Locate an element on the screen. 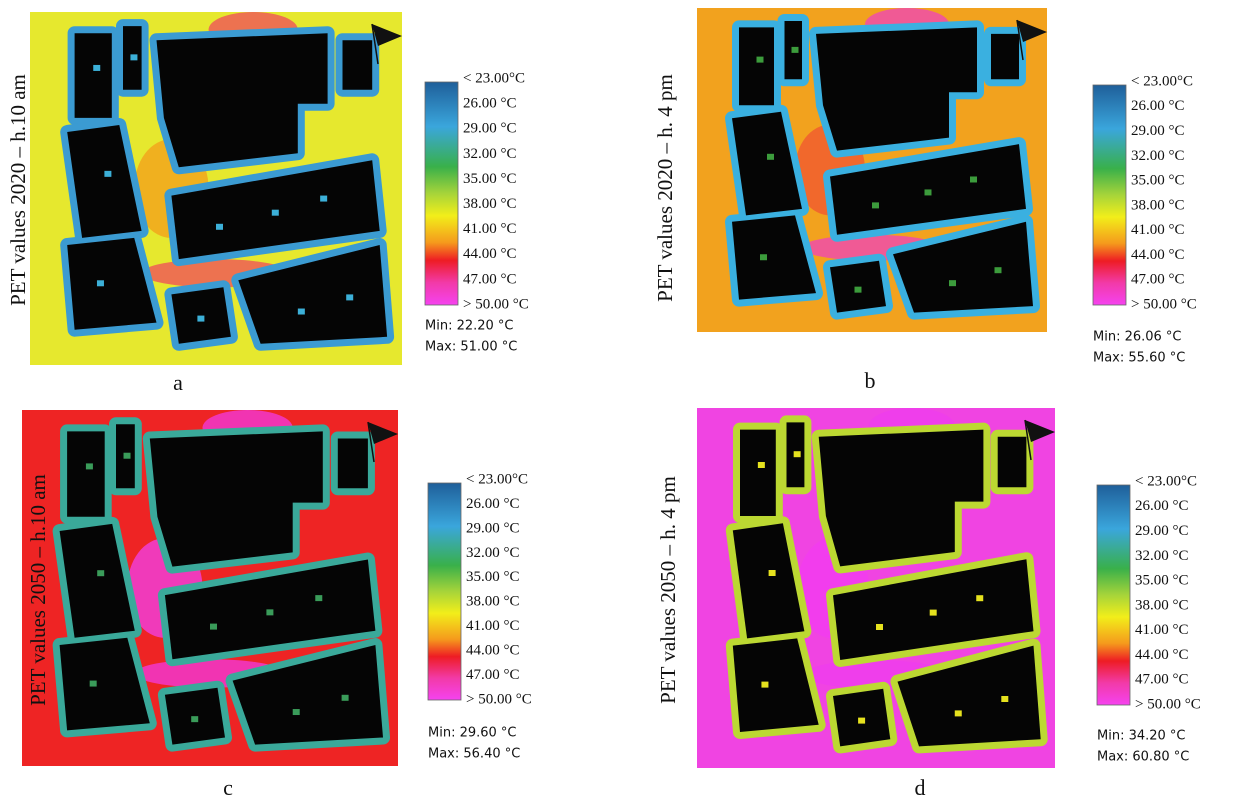 This screenshot has height=803, width=1260. panel-caption: c is located at coordinates (228, 787).